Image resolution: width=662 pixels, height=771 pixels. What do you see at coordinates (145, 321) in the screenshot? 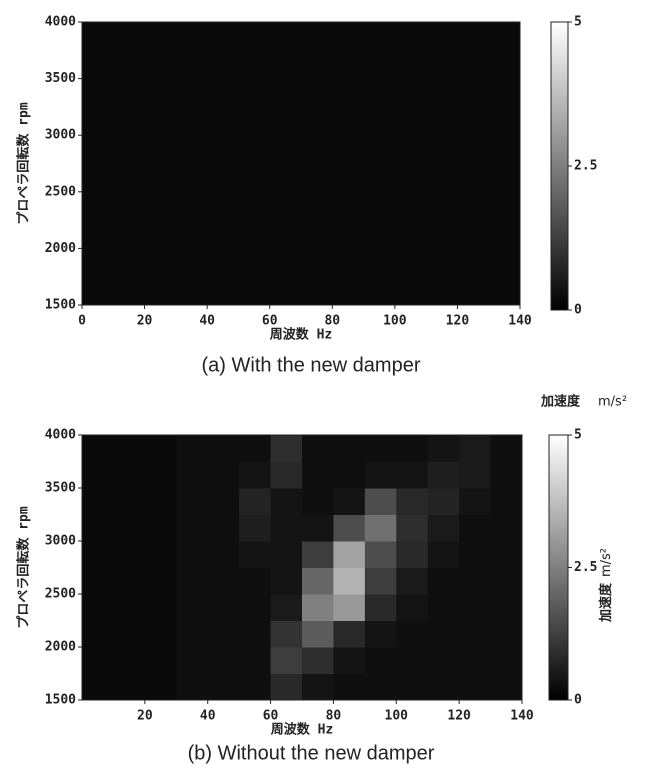
I see `x-tick-label: 20` at bounding box center [145, 321].